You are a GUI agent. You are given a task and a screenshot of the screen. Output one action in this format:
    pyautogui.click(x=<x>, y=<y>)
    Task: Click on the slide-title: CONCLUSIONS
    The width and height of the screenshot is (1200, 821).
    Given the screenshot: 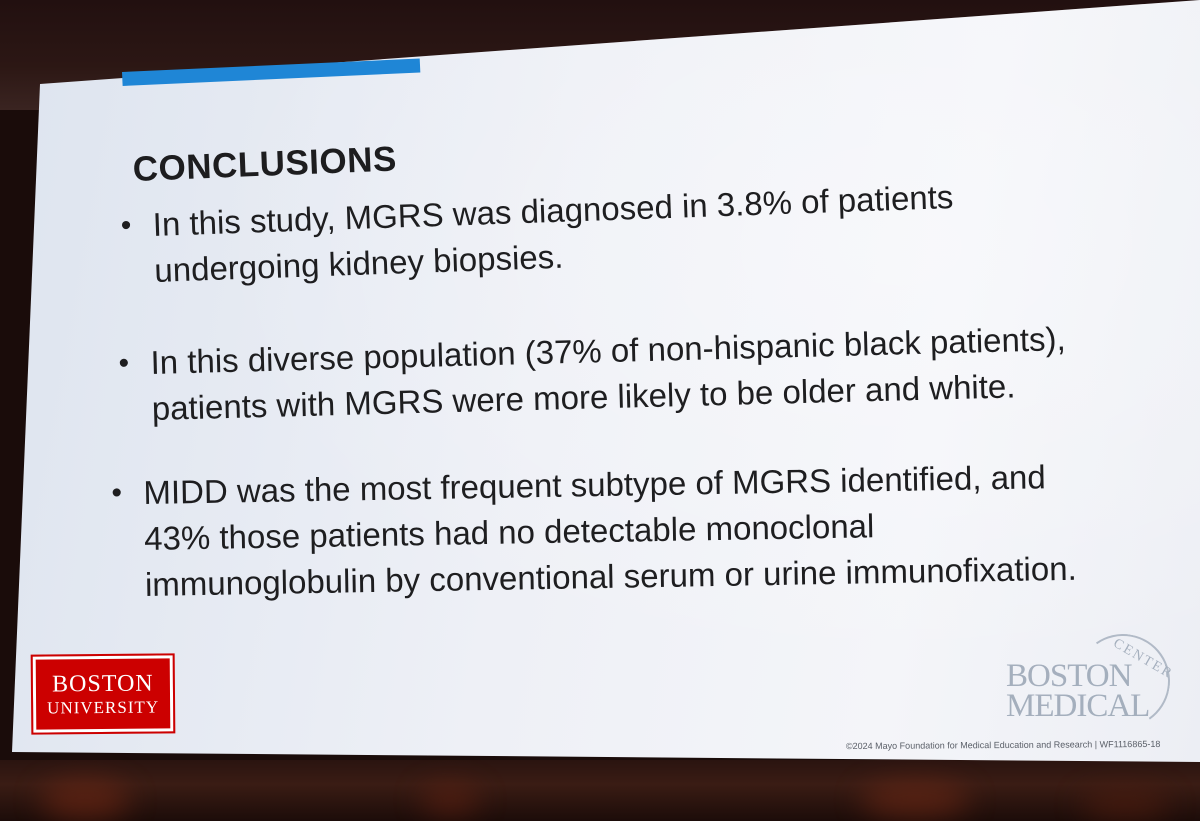 What is the action you would take?
    pyautogui.click(x=265, y=164)
    